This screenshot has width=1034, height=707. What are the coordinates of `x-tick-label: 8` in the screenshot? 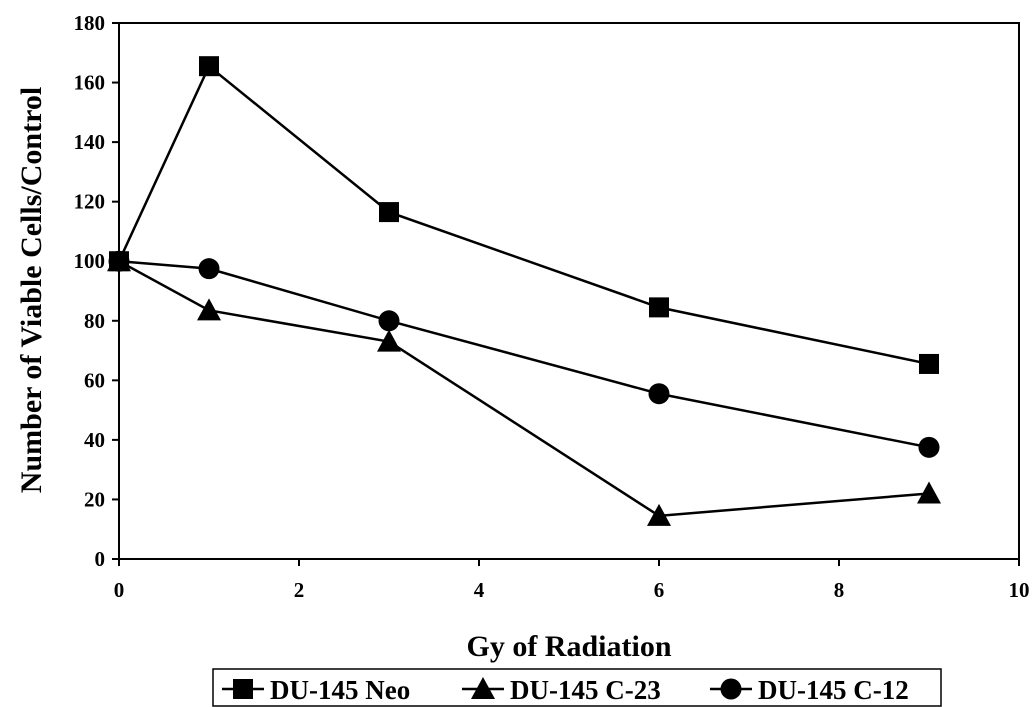 It's located at (839, 590).